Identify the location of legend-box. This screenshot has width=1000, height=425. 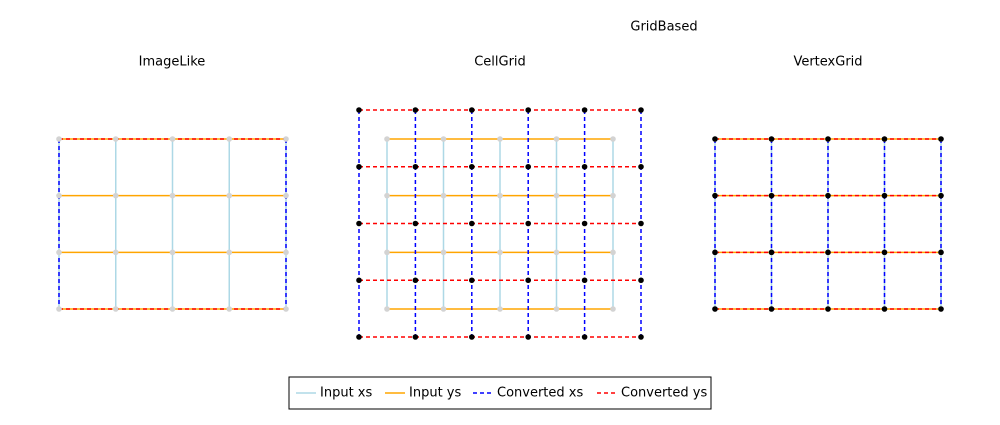
(500, 393).